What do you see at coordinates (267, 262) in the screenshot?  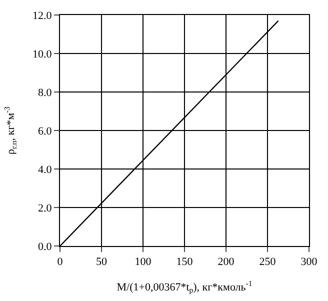 I see `x-tick-label: 250` at bounding box center [267, 262].